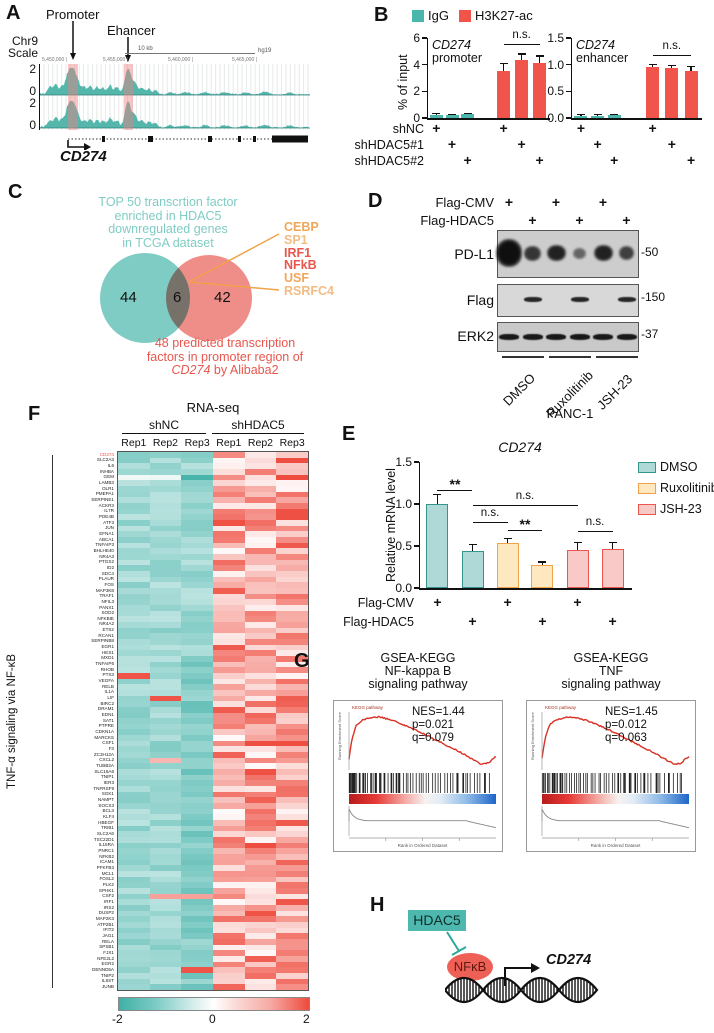 This screenshot has width=714, height=1033. What do you see at coordinates (525, 505) in the screenshot?
I see `significance-line` at bounding box center [525, 505].